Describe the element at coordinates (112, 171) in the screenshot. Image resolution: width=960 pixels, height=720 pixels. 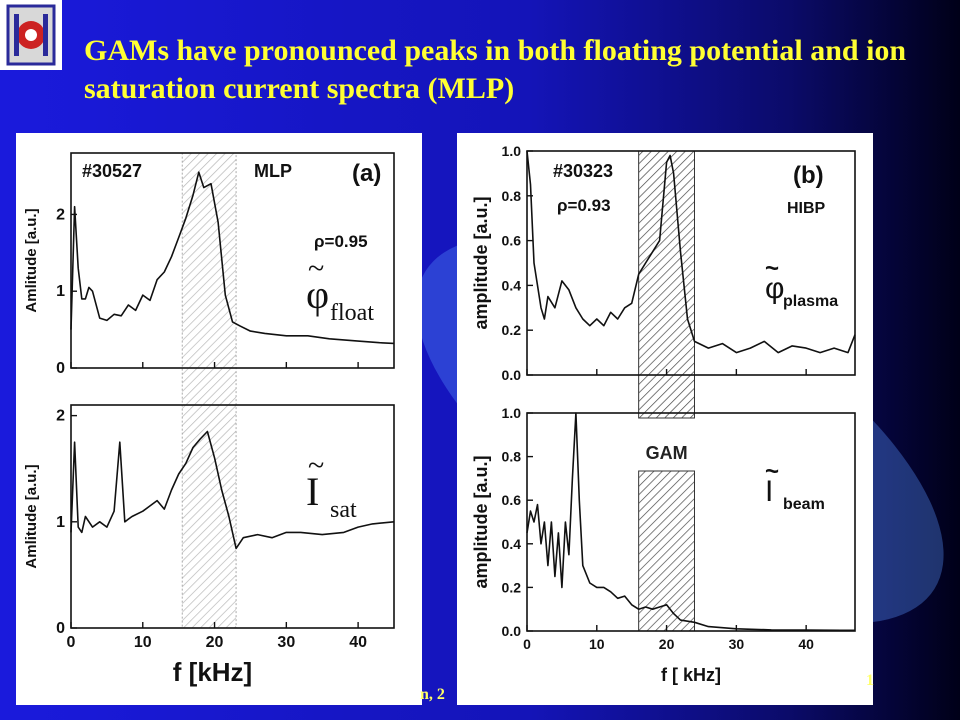
I see `shot-number: #30527` at that location.